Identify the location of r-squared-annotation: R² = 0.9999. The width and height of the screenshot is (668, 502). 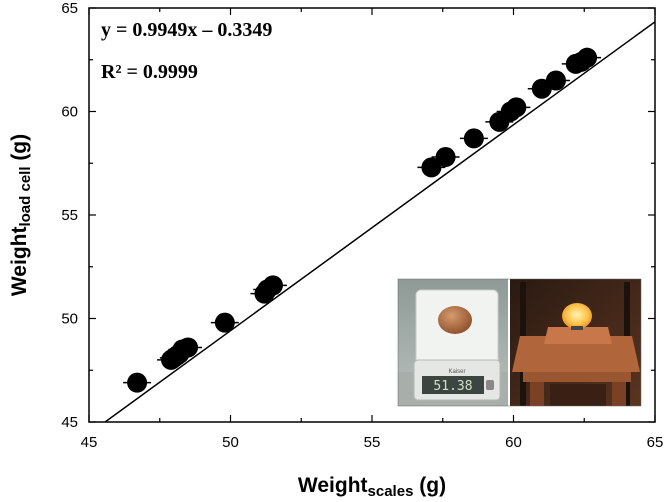
(149, 72).